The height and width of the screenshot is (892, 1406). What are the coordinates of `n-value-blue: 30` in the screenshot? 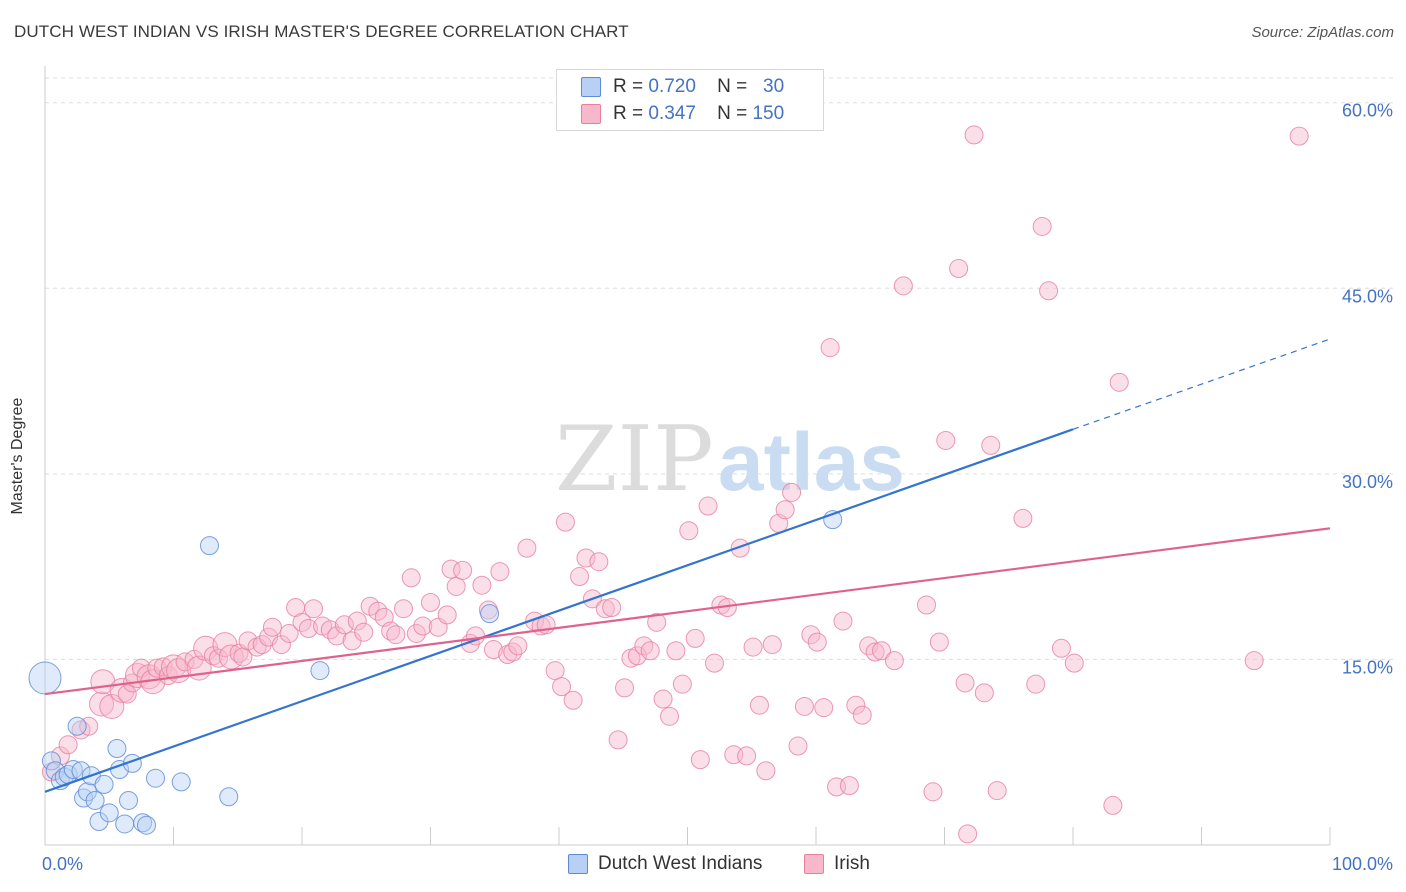 It's located at (774, 86).